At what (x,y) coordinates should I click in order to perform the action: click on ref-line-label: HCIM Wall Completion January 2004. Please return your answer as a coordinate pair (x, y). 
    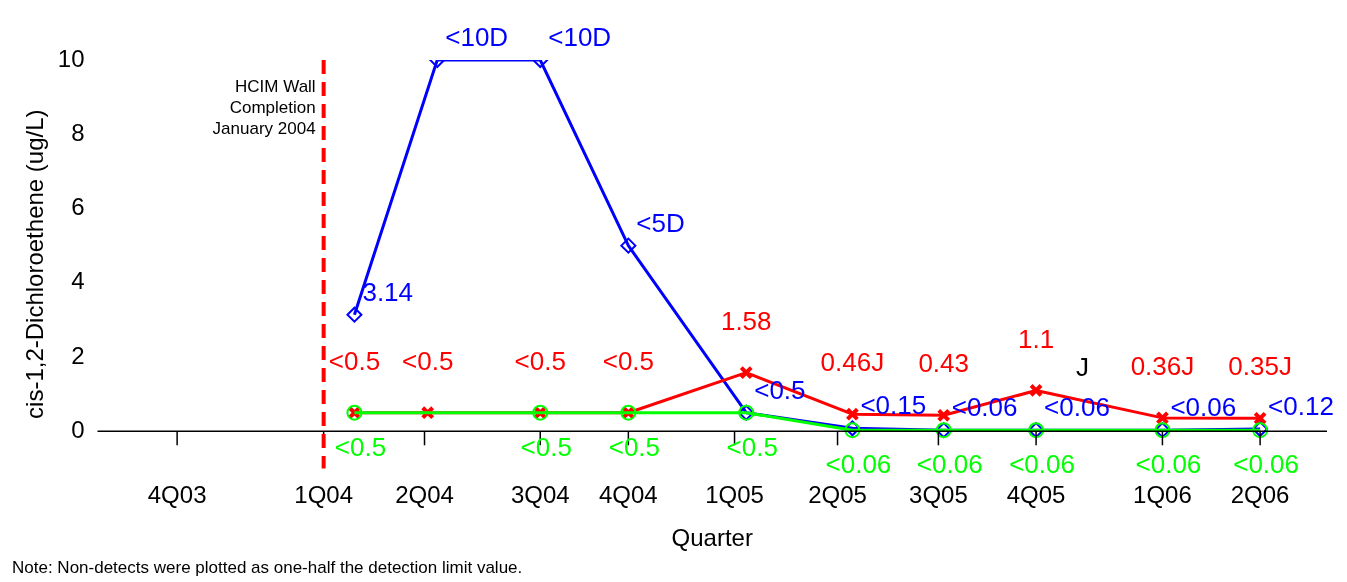
    Looking at the image, I should click on (264, 107).